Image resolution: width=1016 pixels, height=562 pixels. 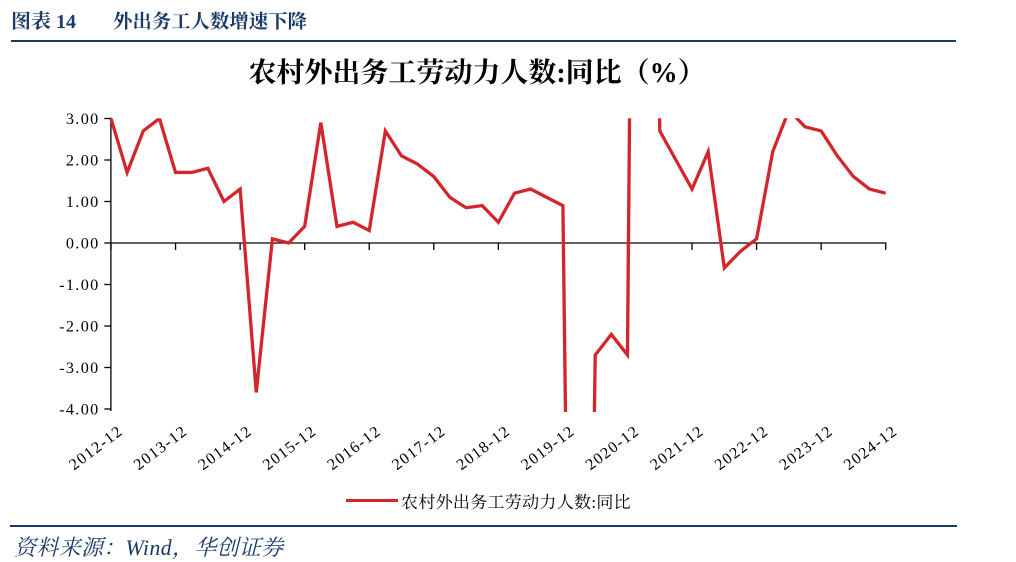 What do you see at coordinates (83, 242) in the screenshot?
I see `y-tick-label: 0.00` at bounding box center [83, 242].